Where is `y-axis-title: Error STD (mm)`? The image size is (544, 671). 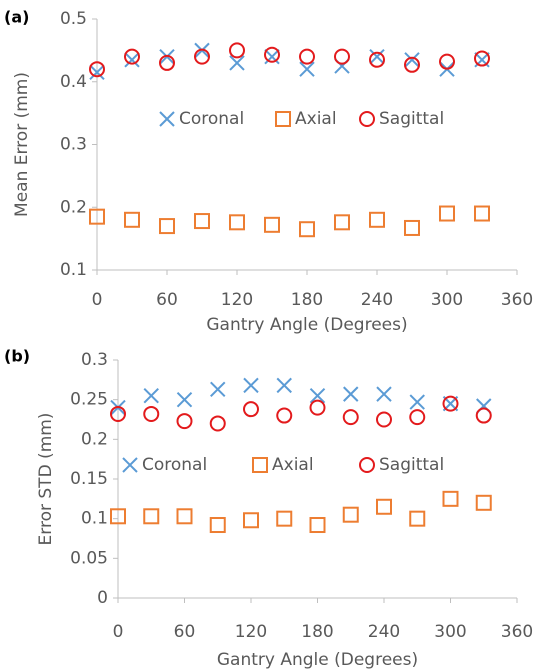 y-axis-title: Error STD (mm) is located at coordinates (46, 479).